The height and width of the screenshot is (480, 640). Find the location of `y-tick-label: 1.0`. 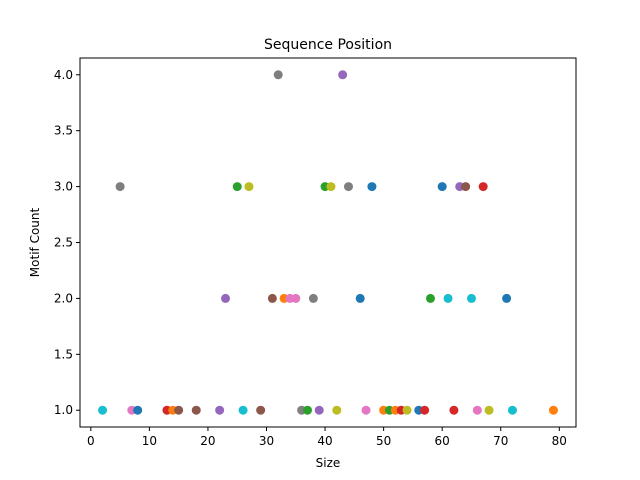

y-tick-label: 1.0 is located at coordinates (63, 410).